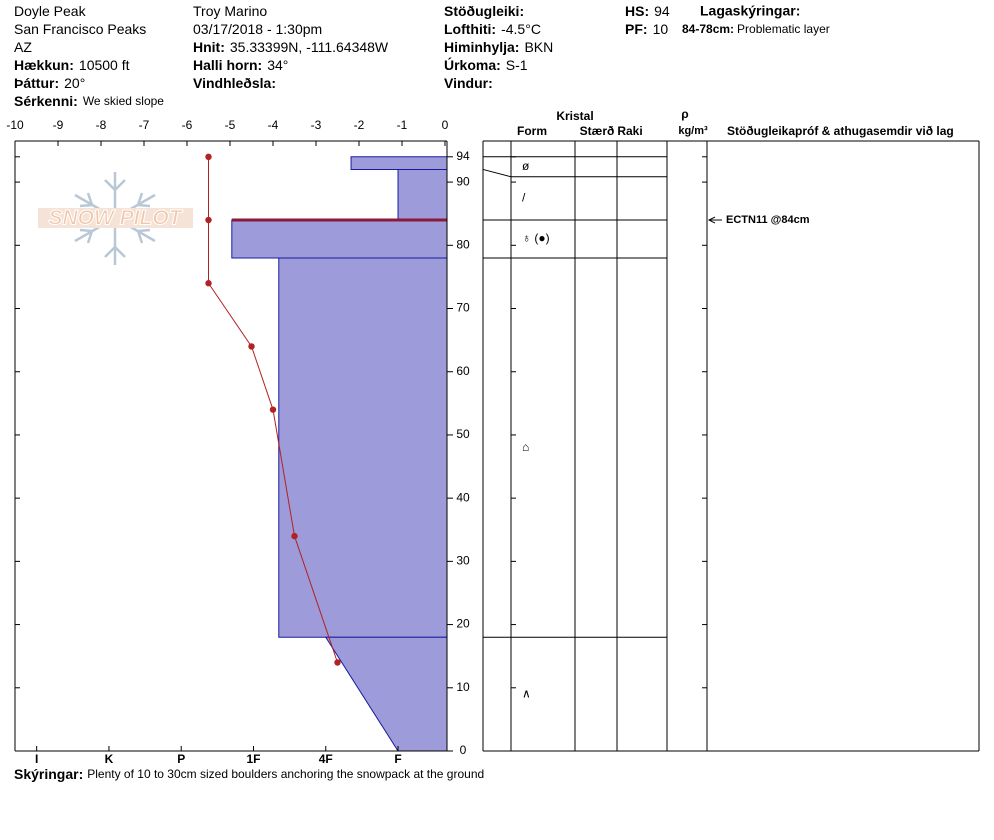 The height and width of the screenshot is (840, 994). Describe the element at coordinates (230, 125) in the screenshot. I see `x-tick-label: -5` at that location.